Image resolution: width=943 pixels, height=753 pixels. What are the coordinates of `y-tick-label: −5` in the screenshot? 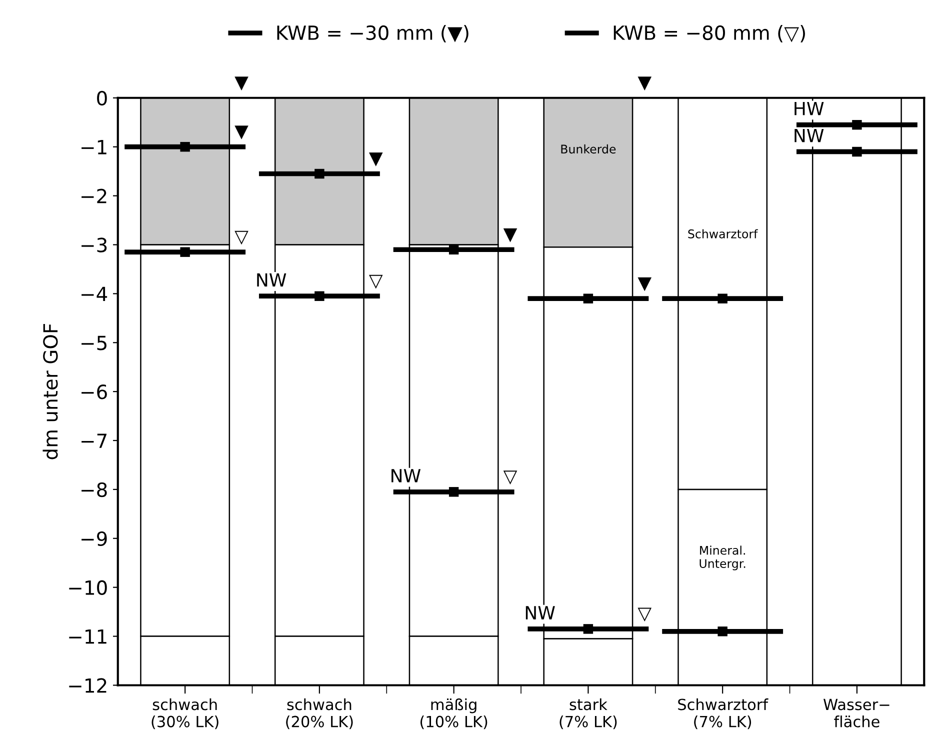 It's located at (94, 343).